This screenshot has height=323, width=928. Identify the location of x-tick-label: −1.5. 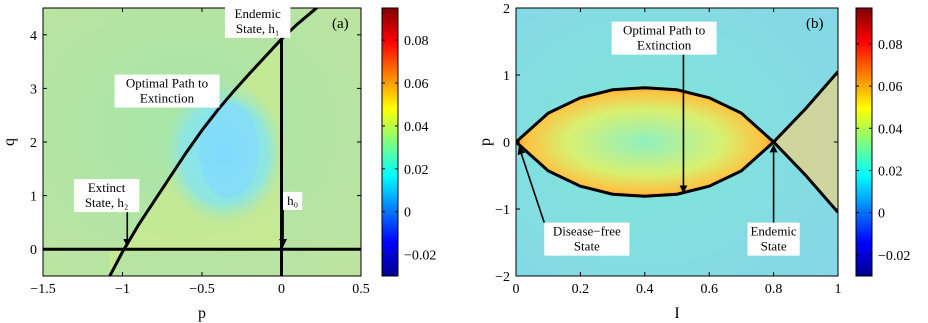
(42, 289).